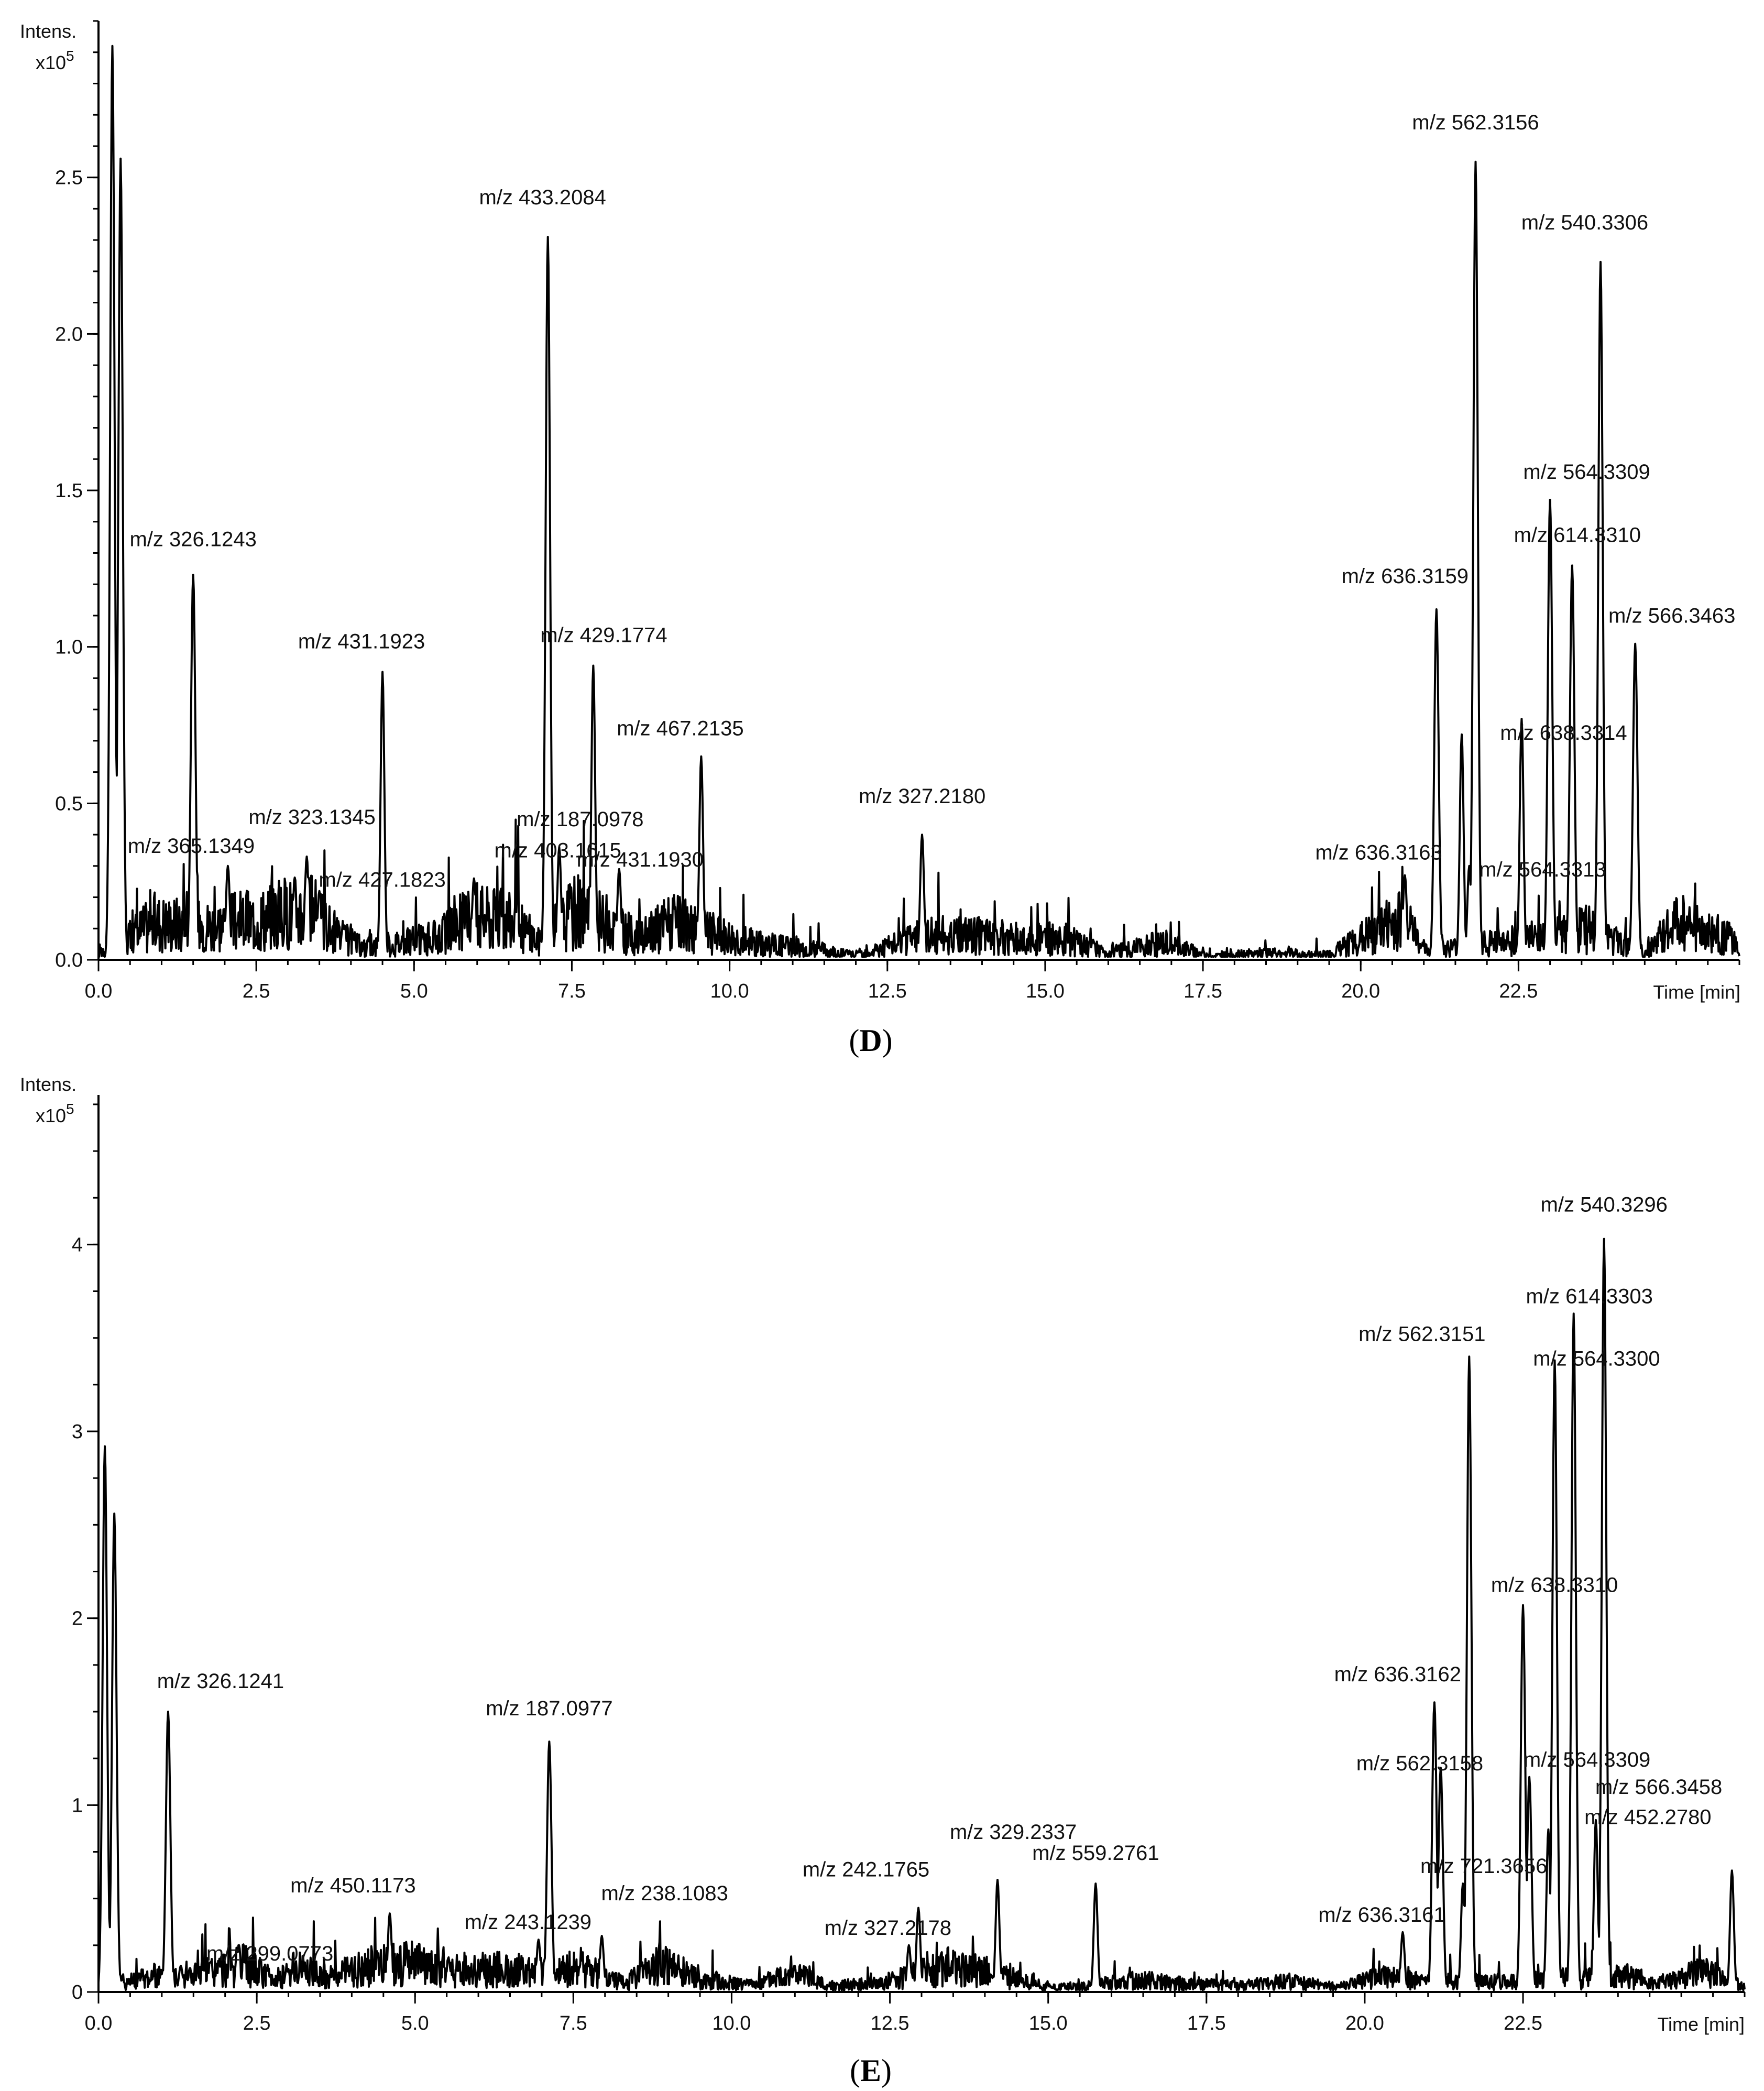 The height and width of the screenshot is (2091, 1764). Describe the element at coordinates (1648, 1817) in the screenshot. I see `peak-label: m/z 452.2780` at that location.